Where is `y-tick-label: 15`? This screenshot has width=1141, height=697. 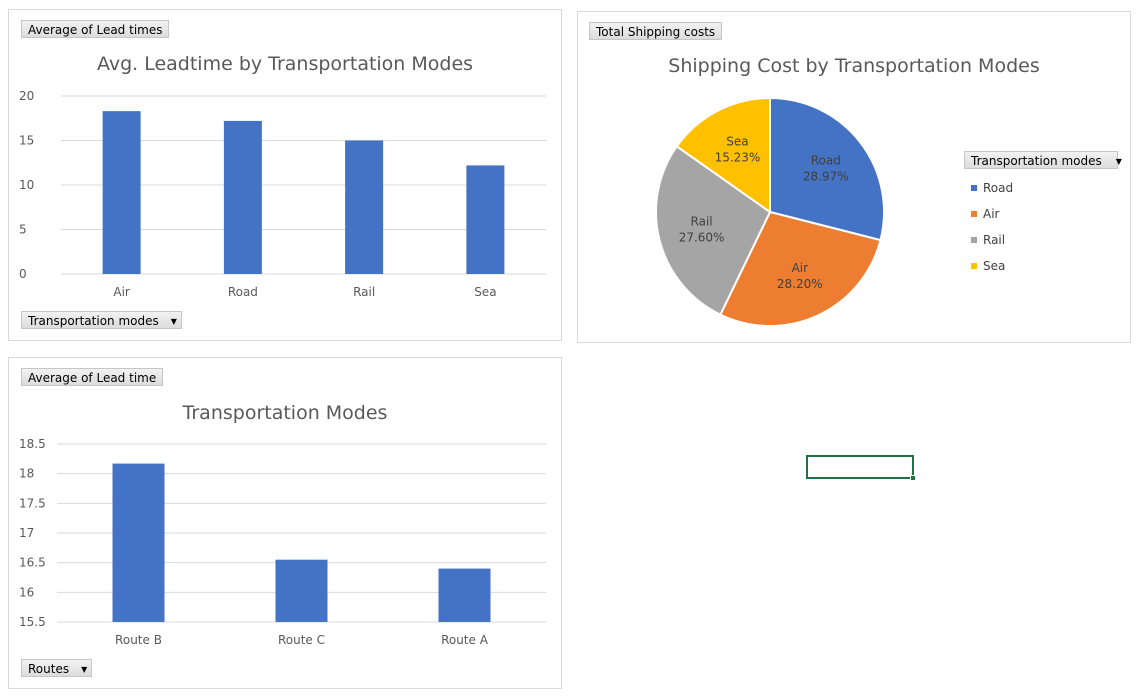 y-tick-label: 15 is located at coordinates (26, 141).